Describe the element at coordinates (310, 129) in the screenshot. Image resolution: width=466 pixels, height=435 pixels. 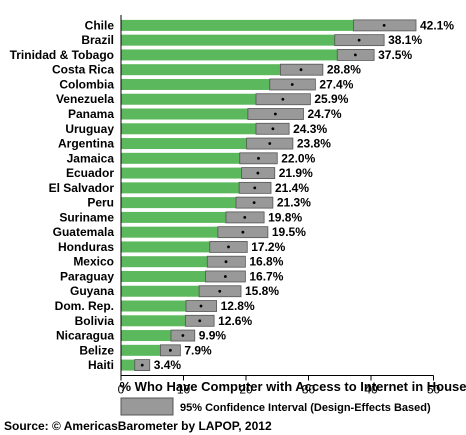
I see `value-label-uruguay: 24.3%` at that location.